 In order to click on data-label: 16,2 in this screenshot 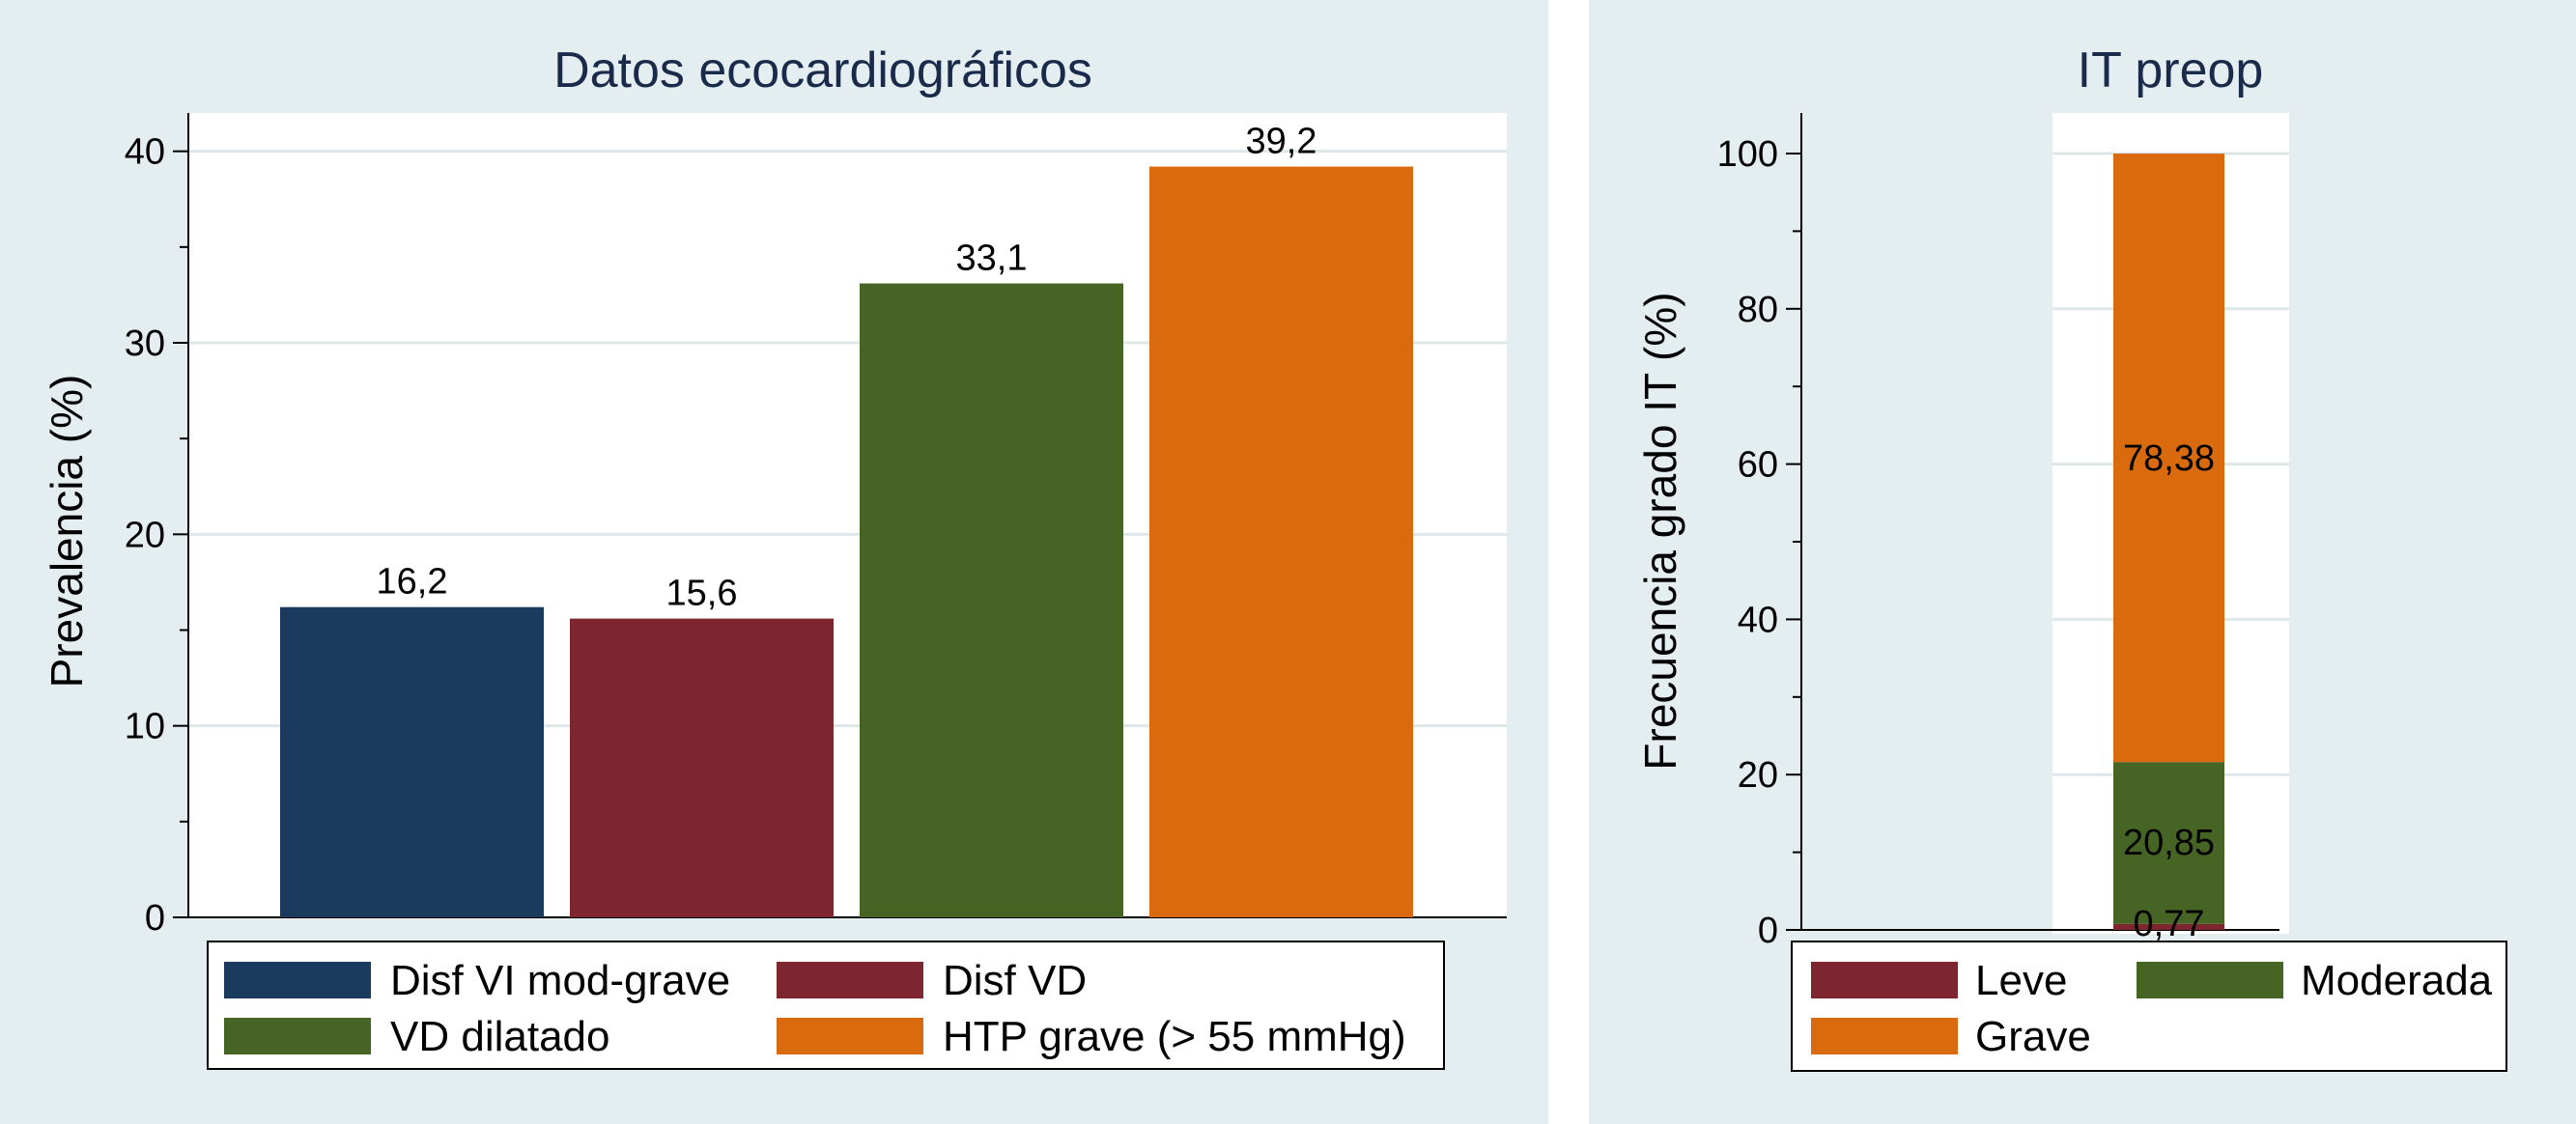, I will do `click(412, 583)`.